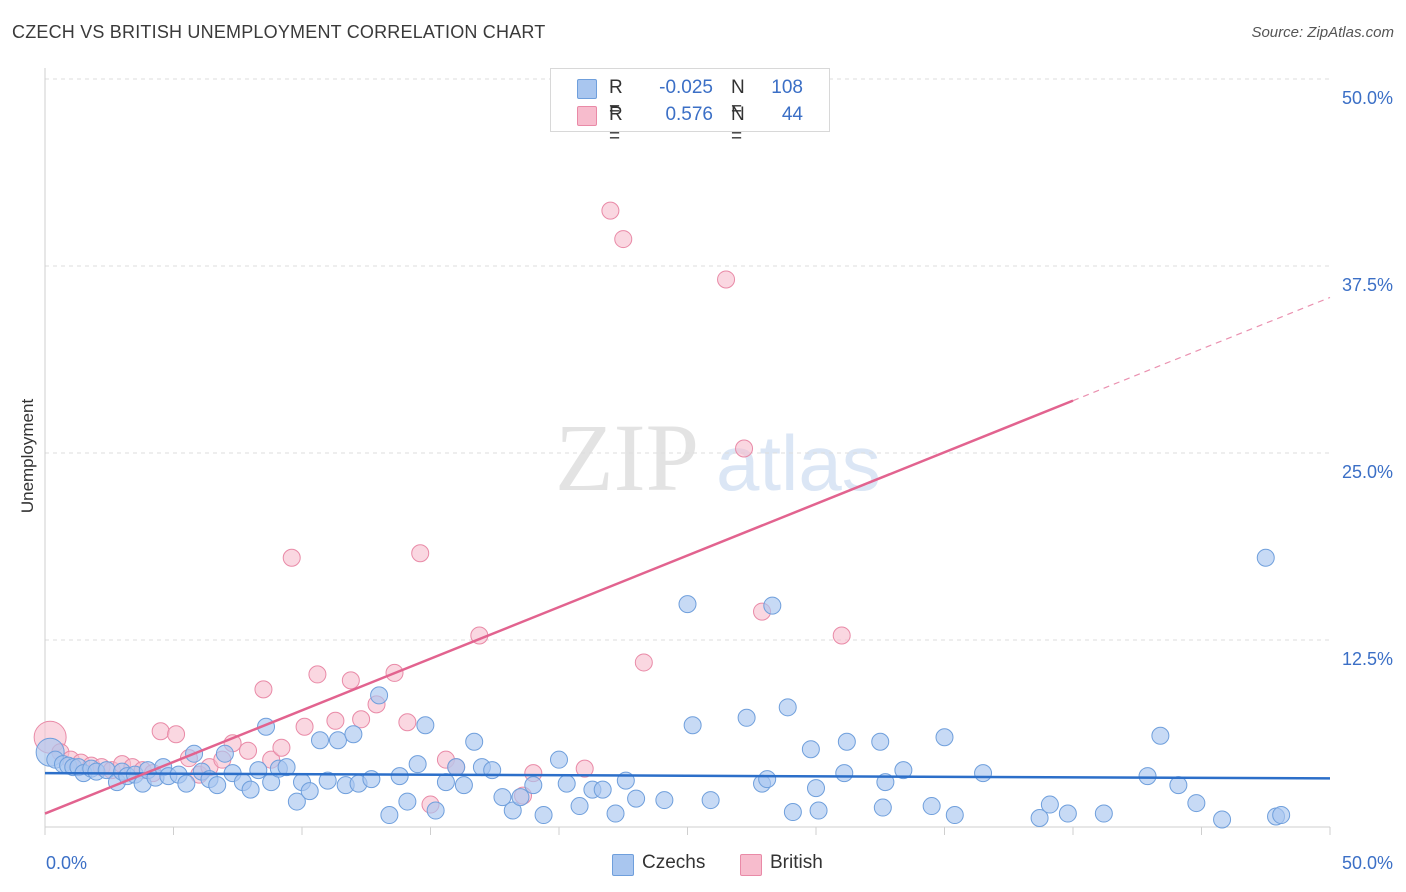 The width and height of the screenshot is (1406, 892). What do you see at coordinates (1201, 349) in the screenshot?
I see `british-trend-extension` at bounding box center [1201, 349].